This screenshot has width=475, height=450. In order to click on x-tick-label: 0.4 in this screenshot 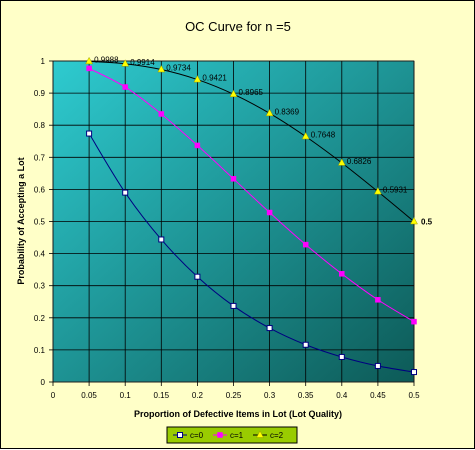, I will do `click(342, 395)`.